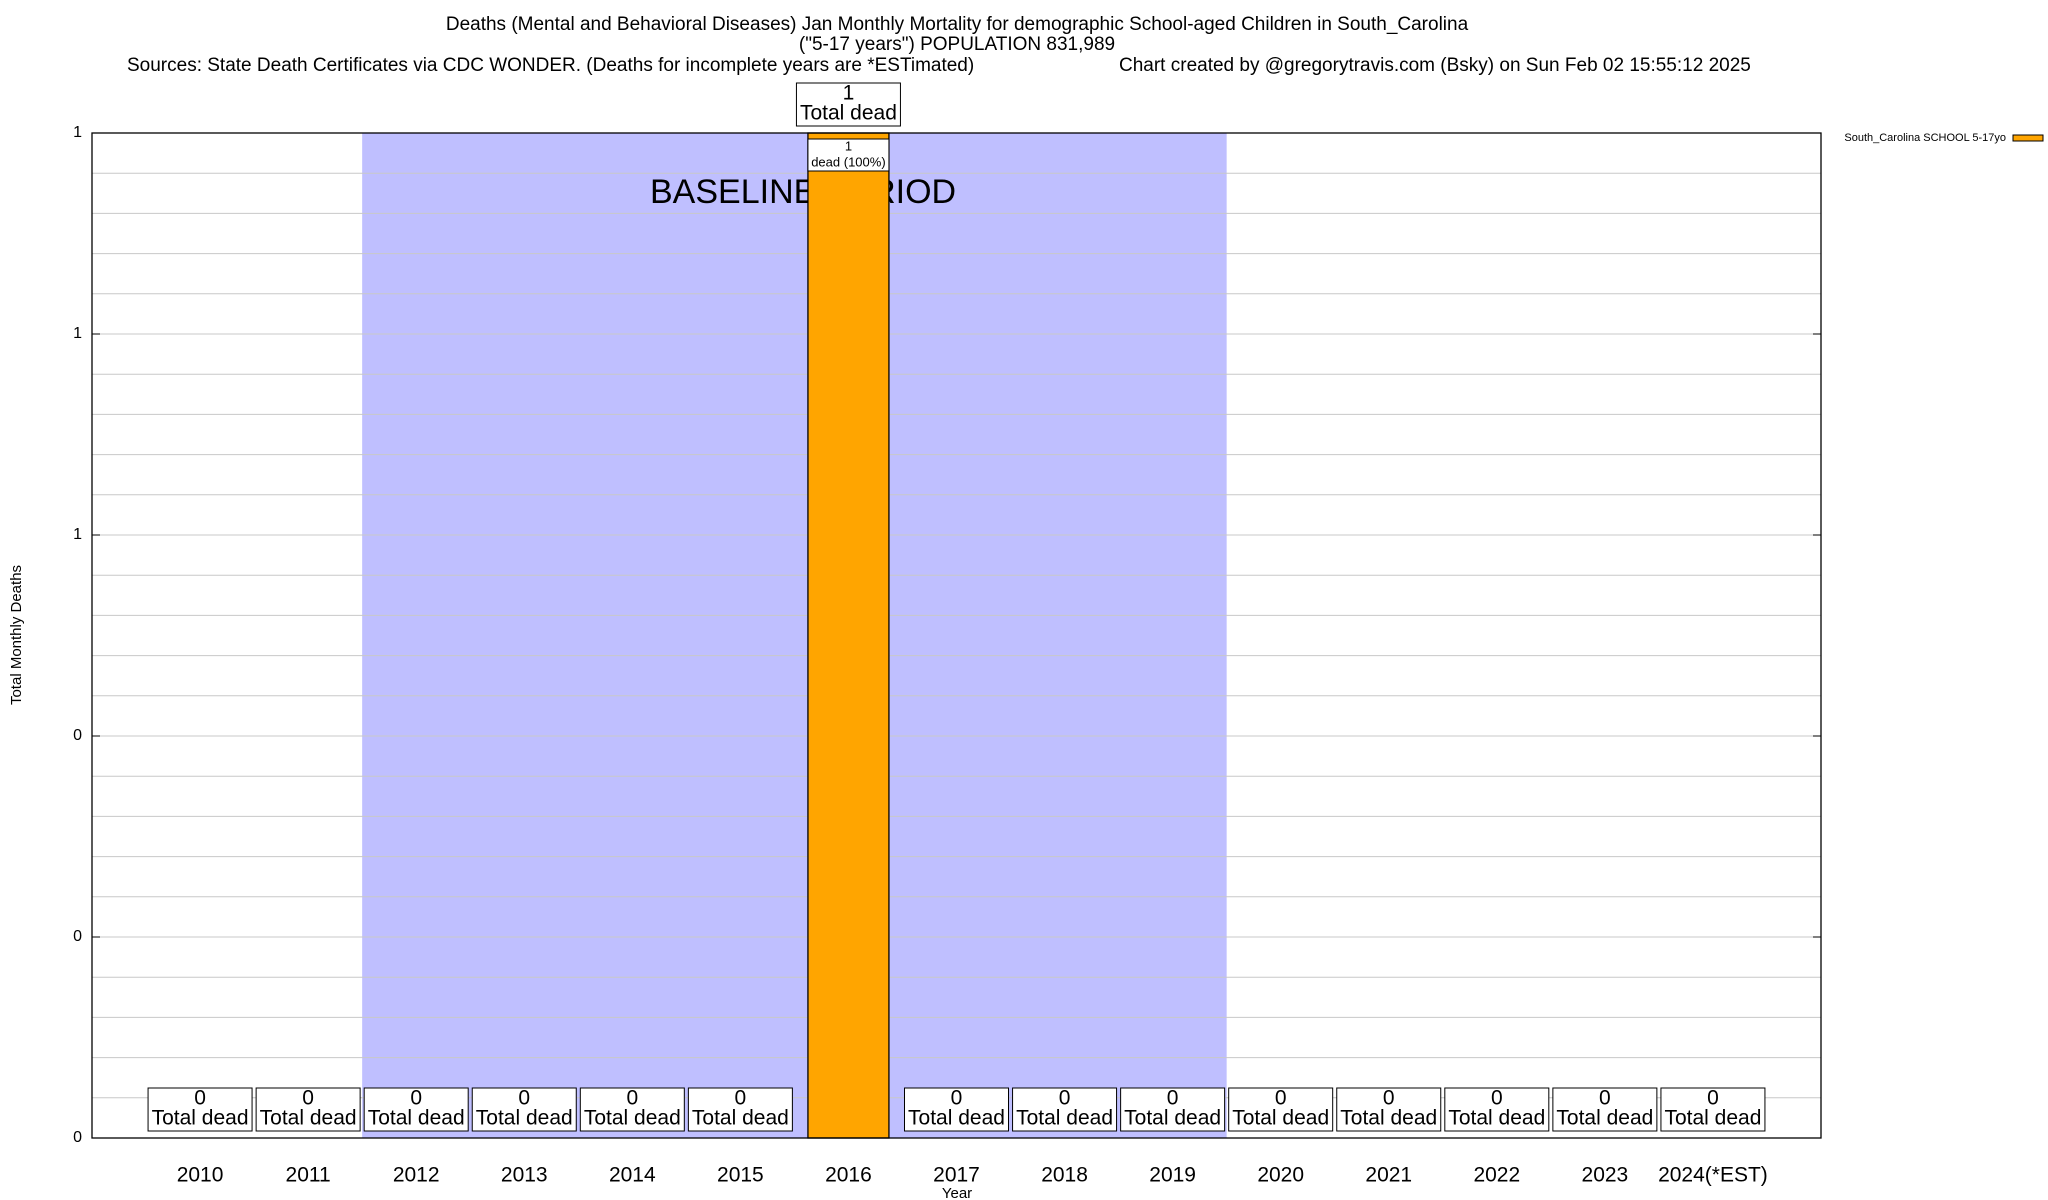 This screenshot has height=1200, width=2048. Describe the element at coordinates (1064, 1175) in the screenshot. I see `x-tick-label: 2018` at that location.